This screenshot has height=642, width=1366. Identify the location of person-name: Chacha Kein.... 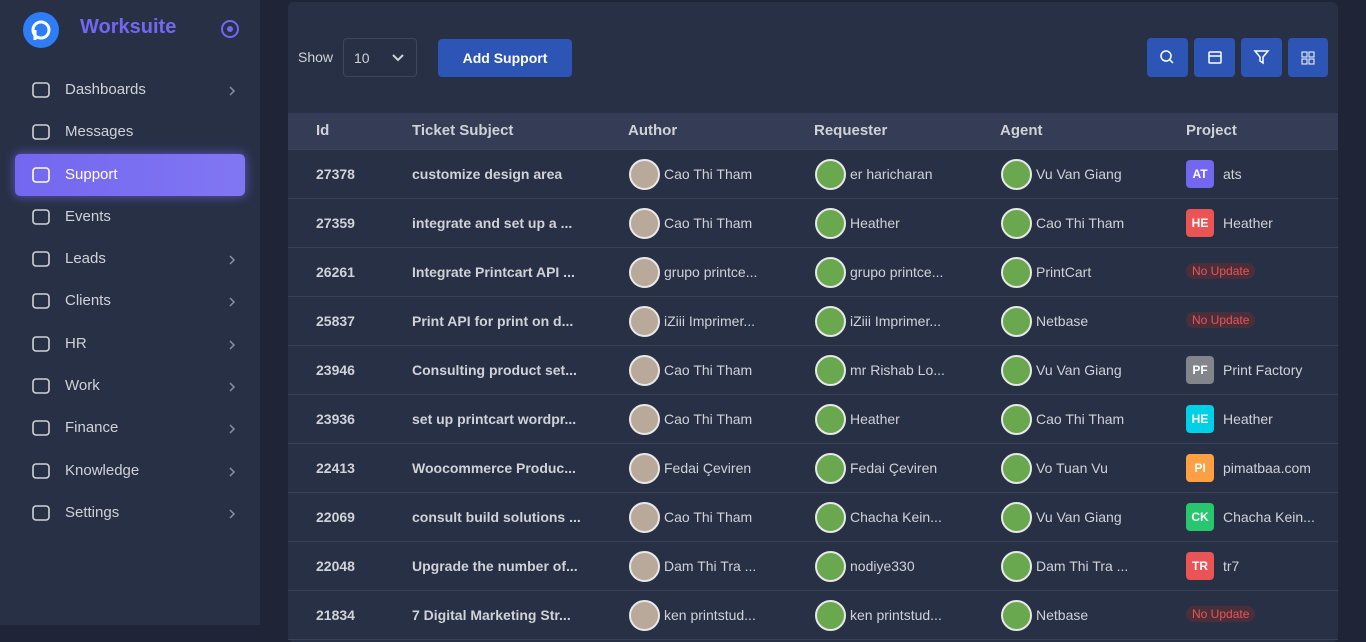
(896, 517).